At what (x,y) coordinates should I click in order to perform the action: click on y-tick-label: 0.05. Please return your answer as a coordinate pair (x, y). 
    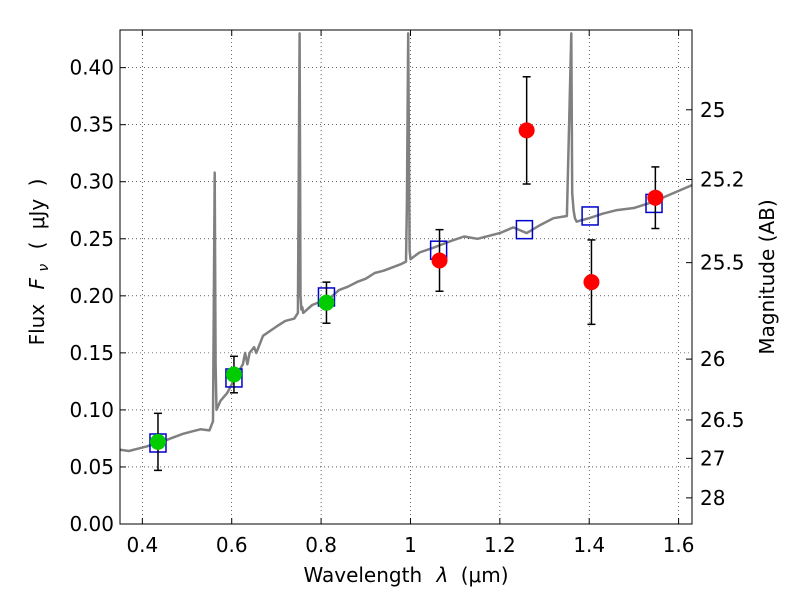
    Looking at the image, I should click on (91, 467).